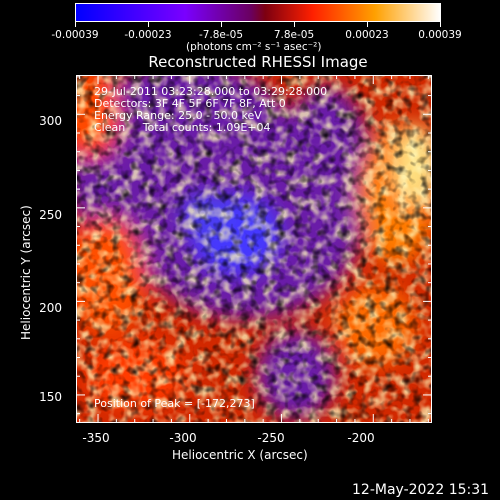  What do you see at coordinates (440, 35) in the screenshot?
I see `colorbar-tick-label: 0.00039` at bounding box center [440, 35].